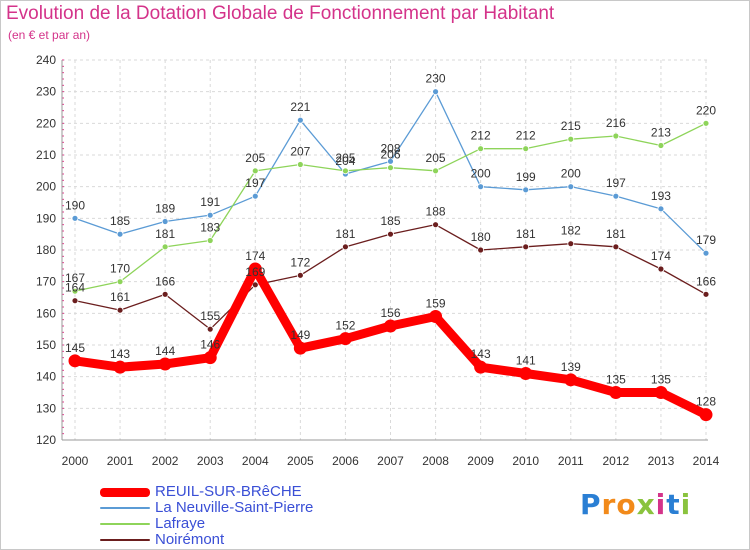 Image resolution: width=750 pixels, height=550 pixels. I want to click on data-label: 183, so click(210, 228).